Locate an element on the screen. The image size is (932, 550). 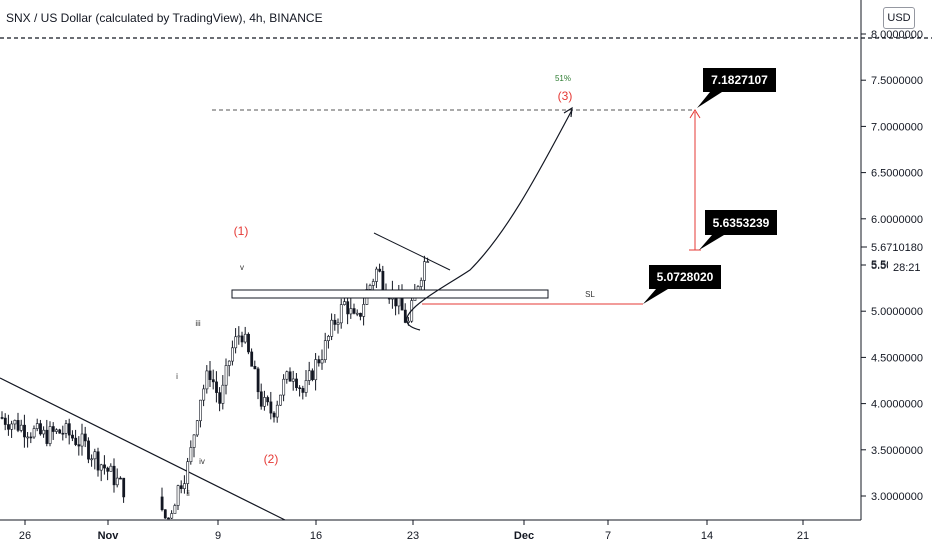
currency-button: USD is located at coordinates (899, 18).